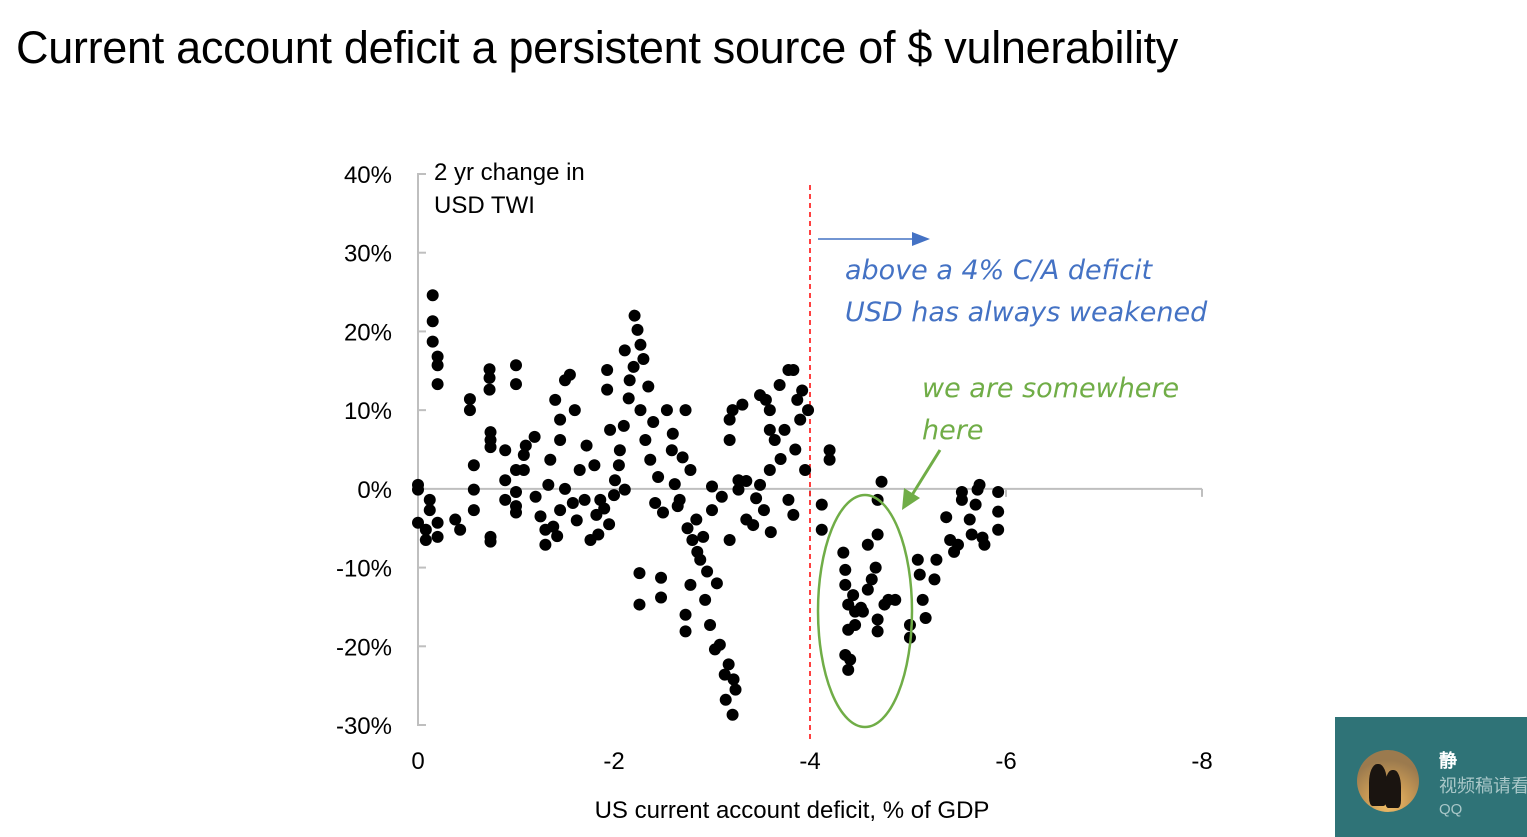 The height and width of the screenshot is (837, 1527). I want to click on y-tick-label: 40%, so click(368, 175).